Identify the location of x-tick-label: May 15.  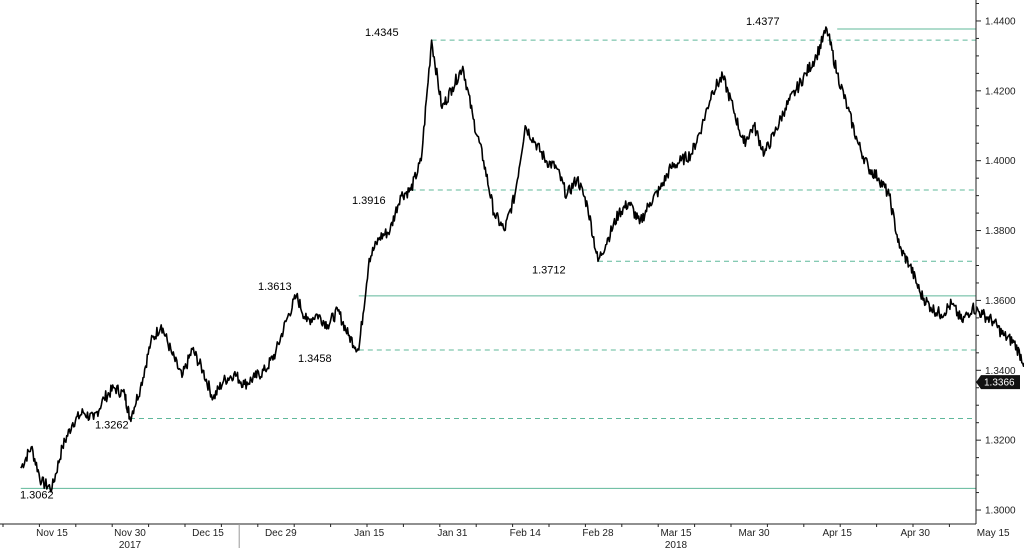
(993, 533).